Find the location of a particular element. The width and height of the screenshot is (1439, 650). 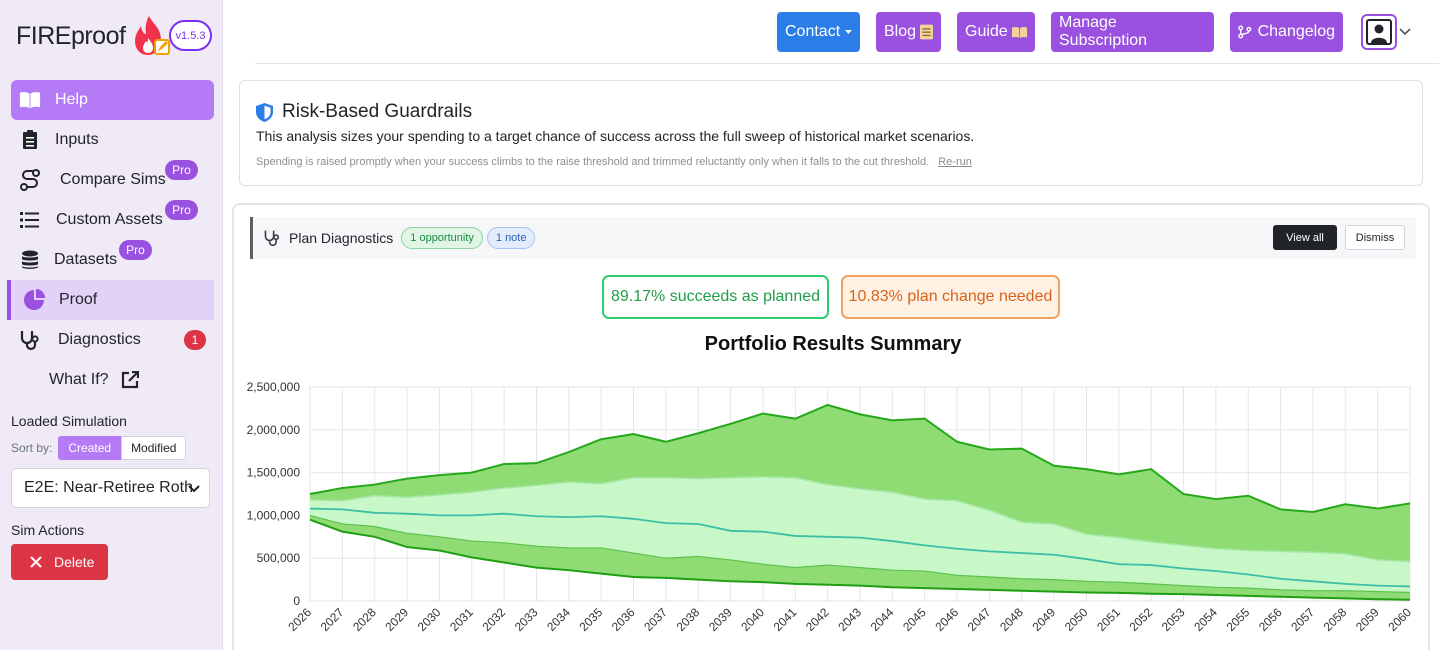

caret-down-icon is located at coordinates (848, 32).